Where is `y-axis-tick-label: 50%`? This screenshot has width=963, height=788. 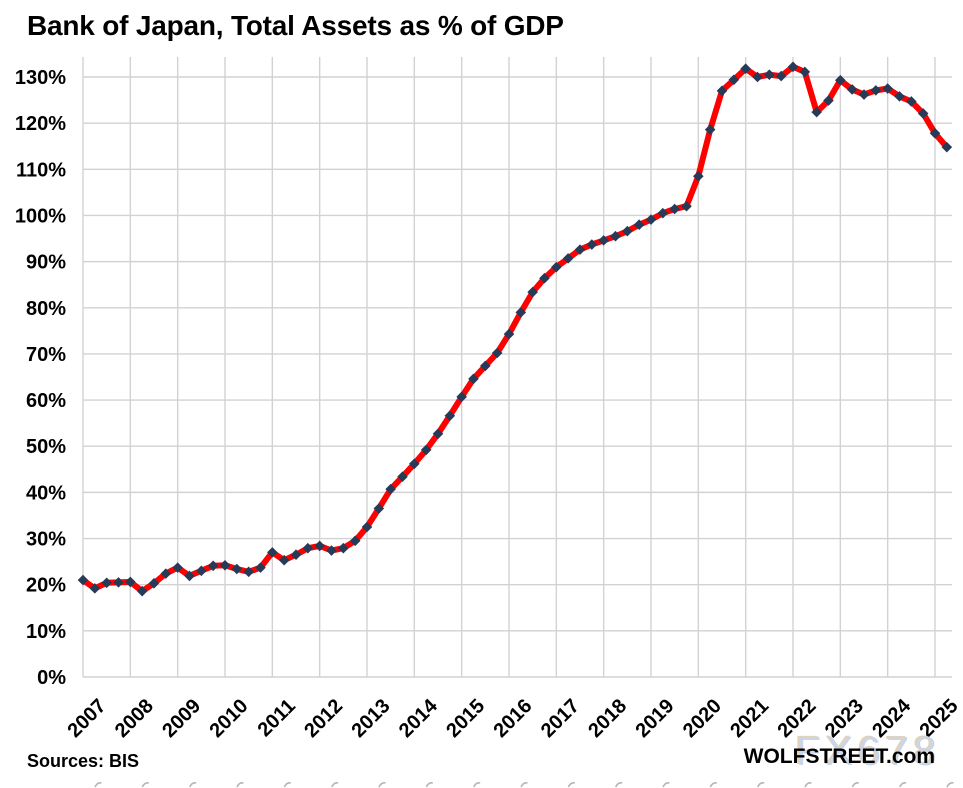
y-axis-tick-label: 50% is located at coordinates (46, 447).